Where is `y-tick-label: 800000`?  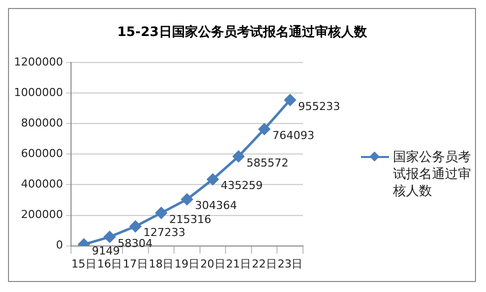 y-tick-label: 800000 is located at coordinates (41, 123).